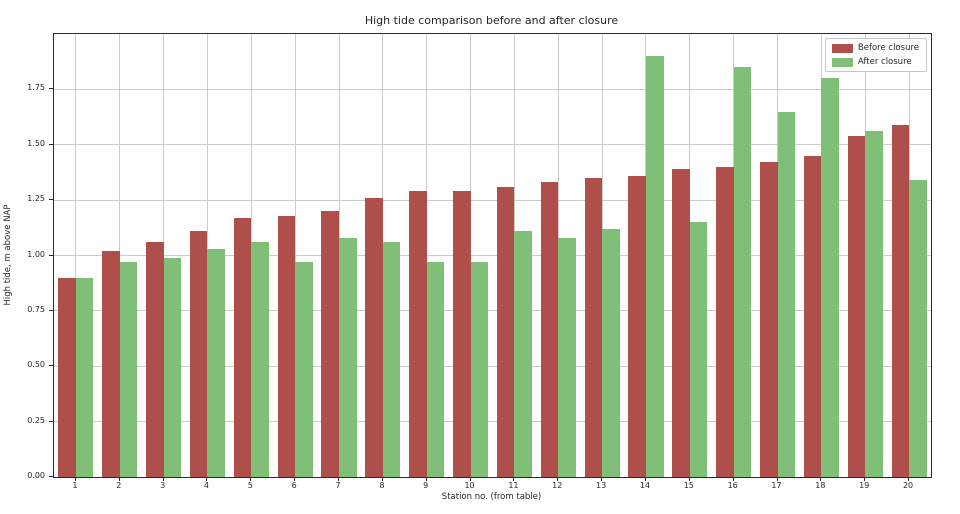 The width and height of the screenshot is (960, 514). I want to click on legend-label-before-closure: Before closure, so click(888, 48).